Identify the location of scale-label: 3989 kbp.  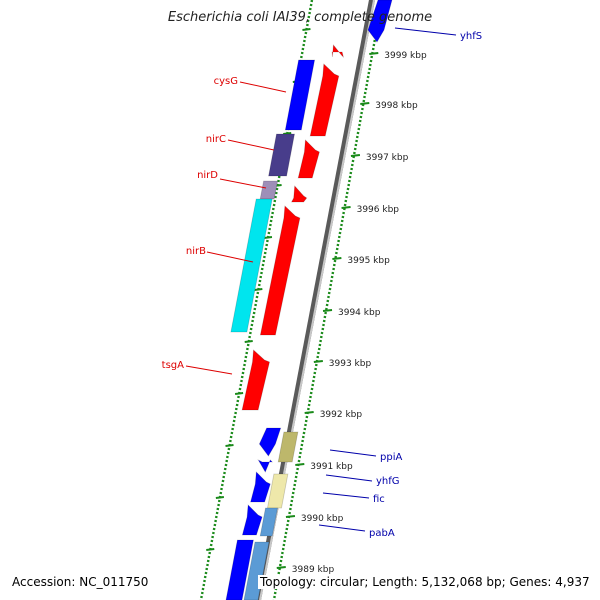
(313, 570).